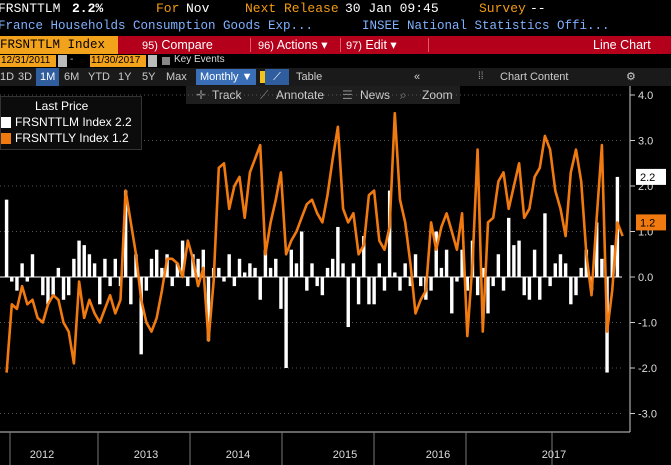  I want to click on track-button: Track, so click(227, 95).